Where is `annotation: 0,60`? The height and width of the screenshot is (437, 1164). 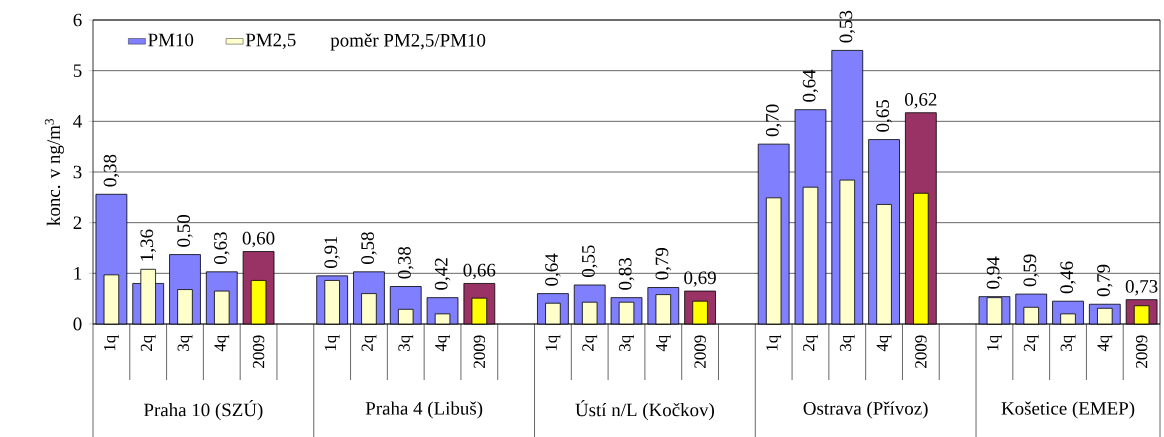
annotation: 0,60 is located at coordinates (258, 239).